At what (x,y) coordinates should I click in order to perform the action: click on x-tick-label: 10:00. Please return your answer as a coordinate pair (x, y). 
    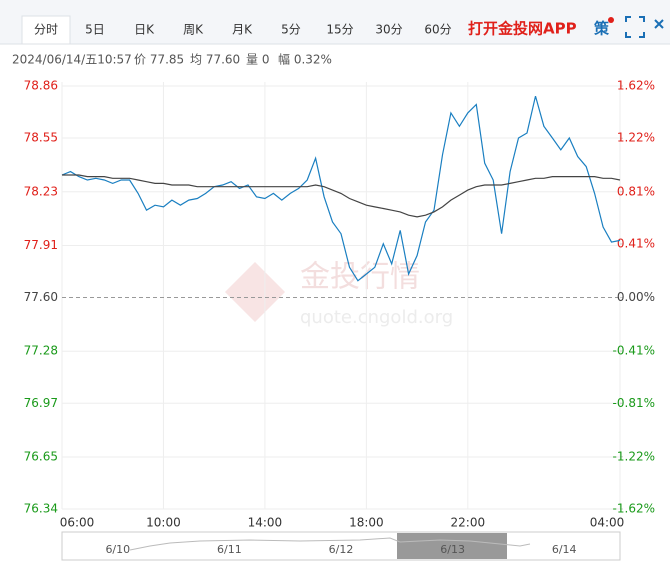
    Looking at the image, I should click on (163, 523).